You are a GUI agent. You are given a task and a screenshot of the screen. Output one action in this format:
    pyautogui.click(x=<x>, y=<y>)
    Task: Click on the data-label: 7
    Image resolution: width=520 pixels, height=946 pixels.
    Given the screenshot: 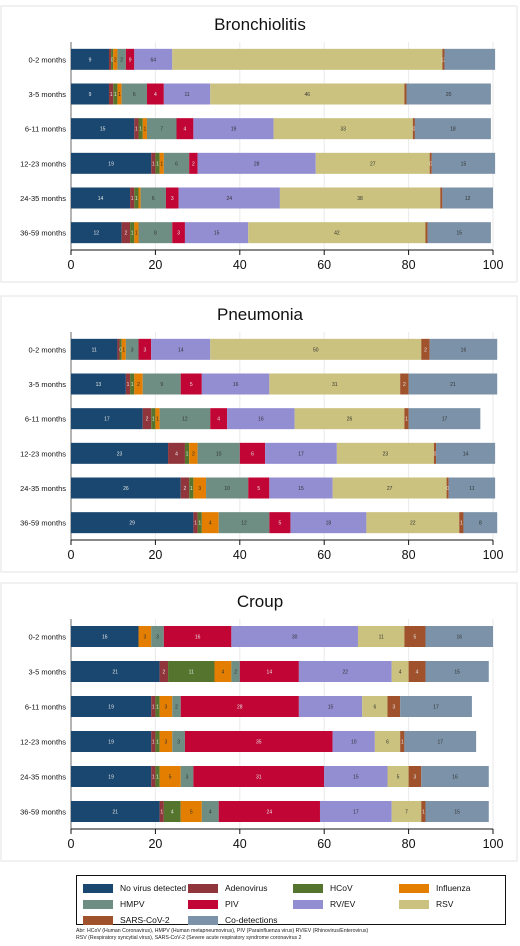 What is the action you would take?
    pyautogui.click(x=161, y=130)
    